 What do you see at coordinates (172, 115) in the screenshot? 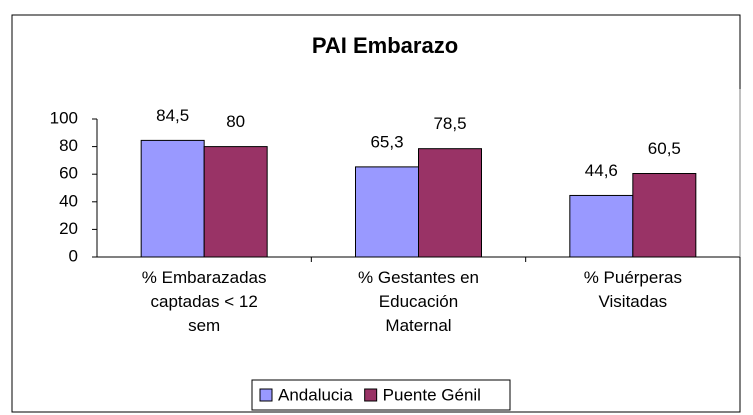
I see `data-label: 84,5` at bounding box center [172, 115].